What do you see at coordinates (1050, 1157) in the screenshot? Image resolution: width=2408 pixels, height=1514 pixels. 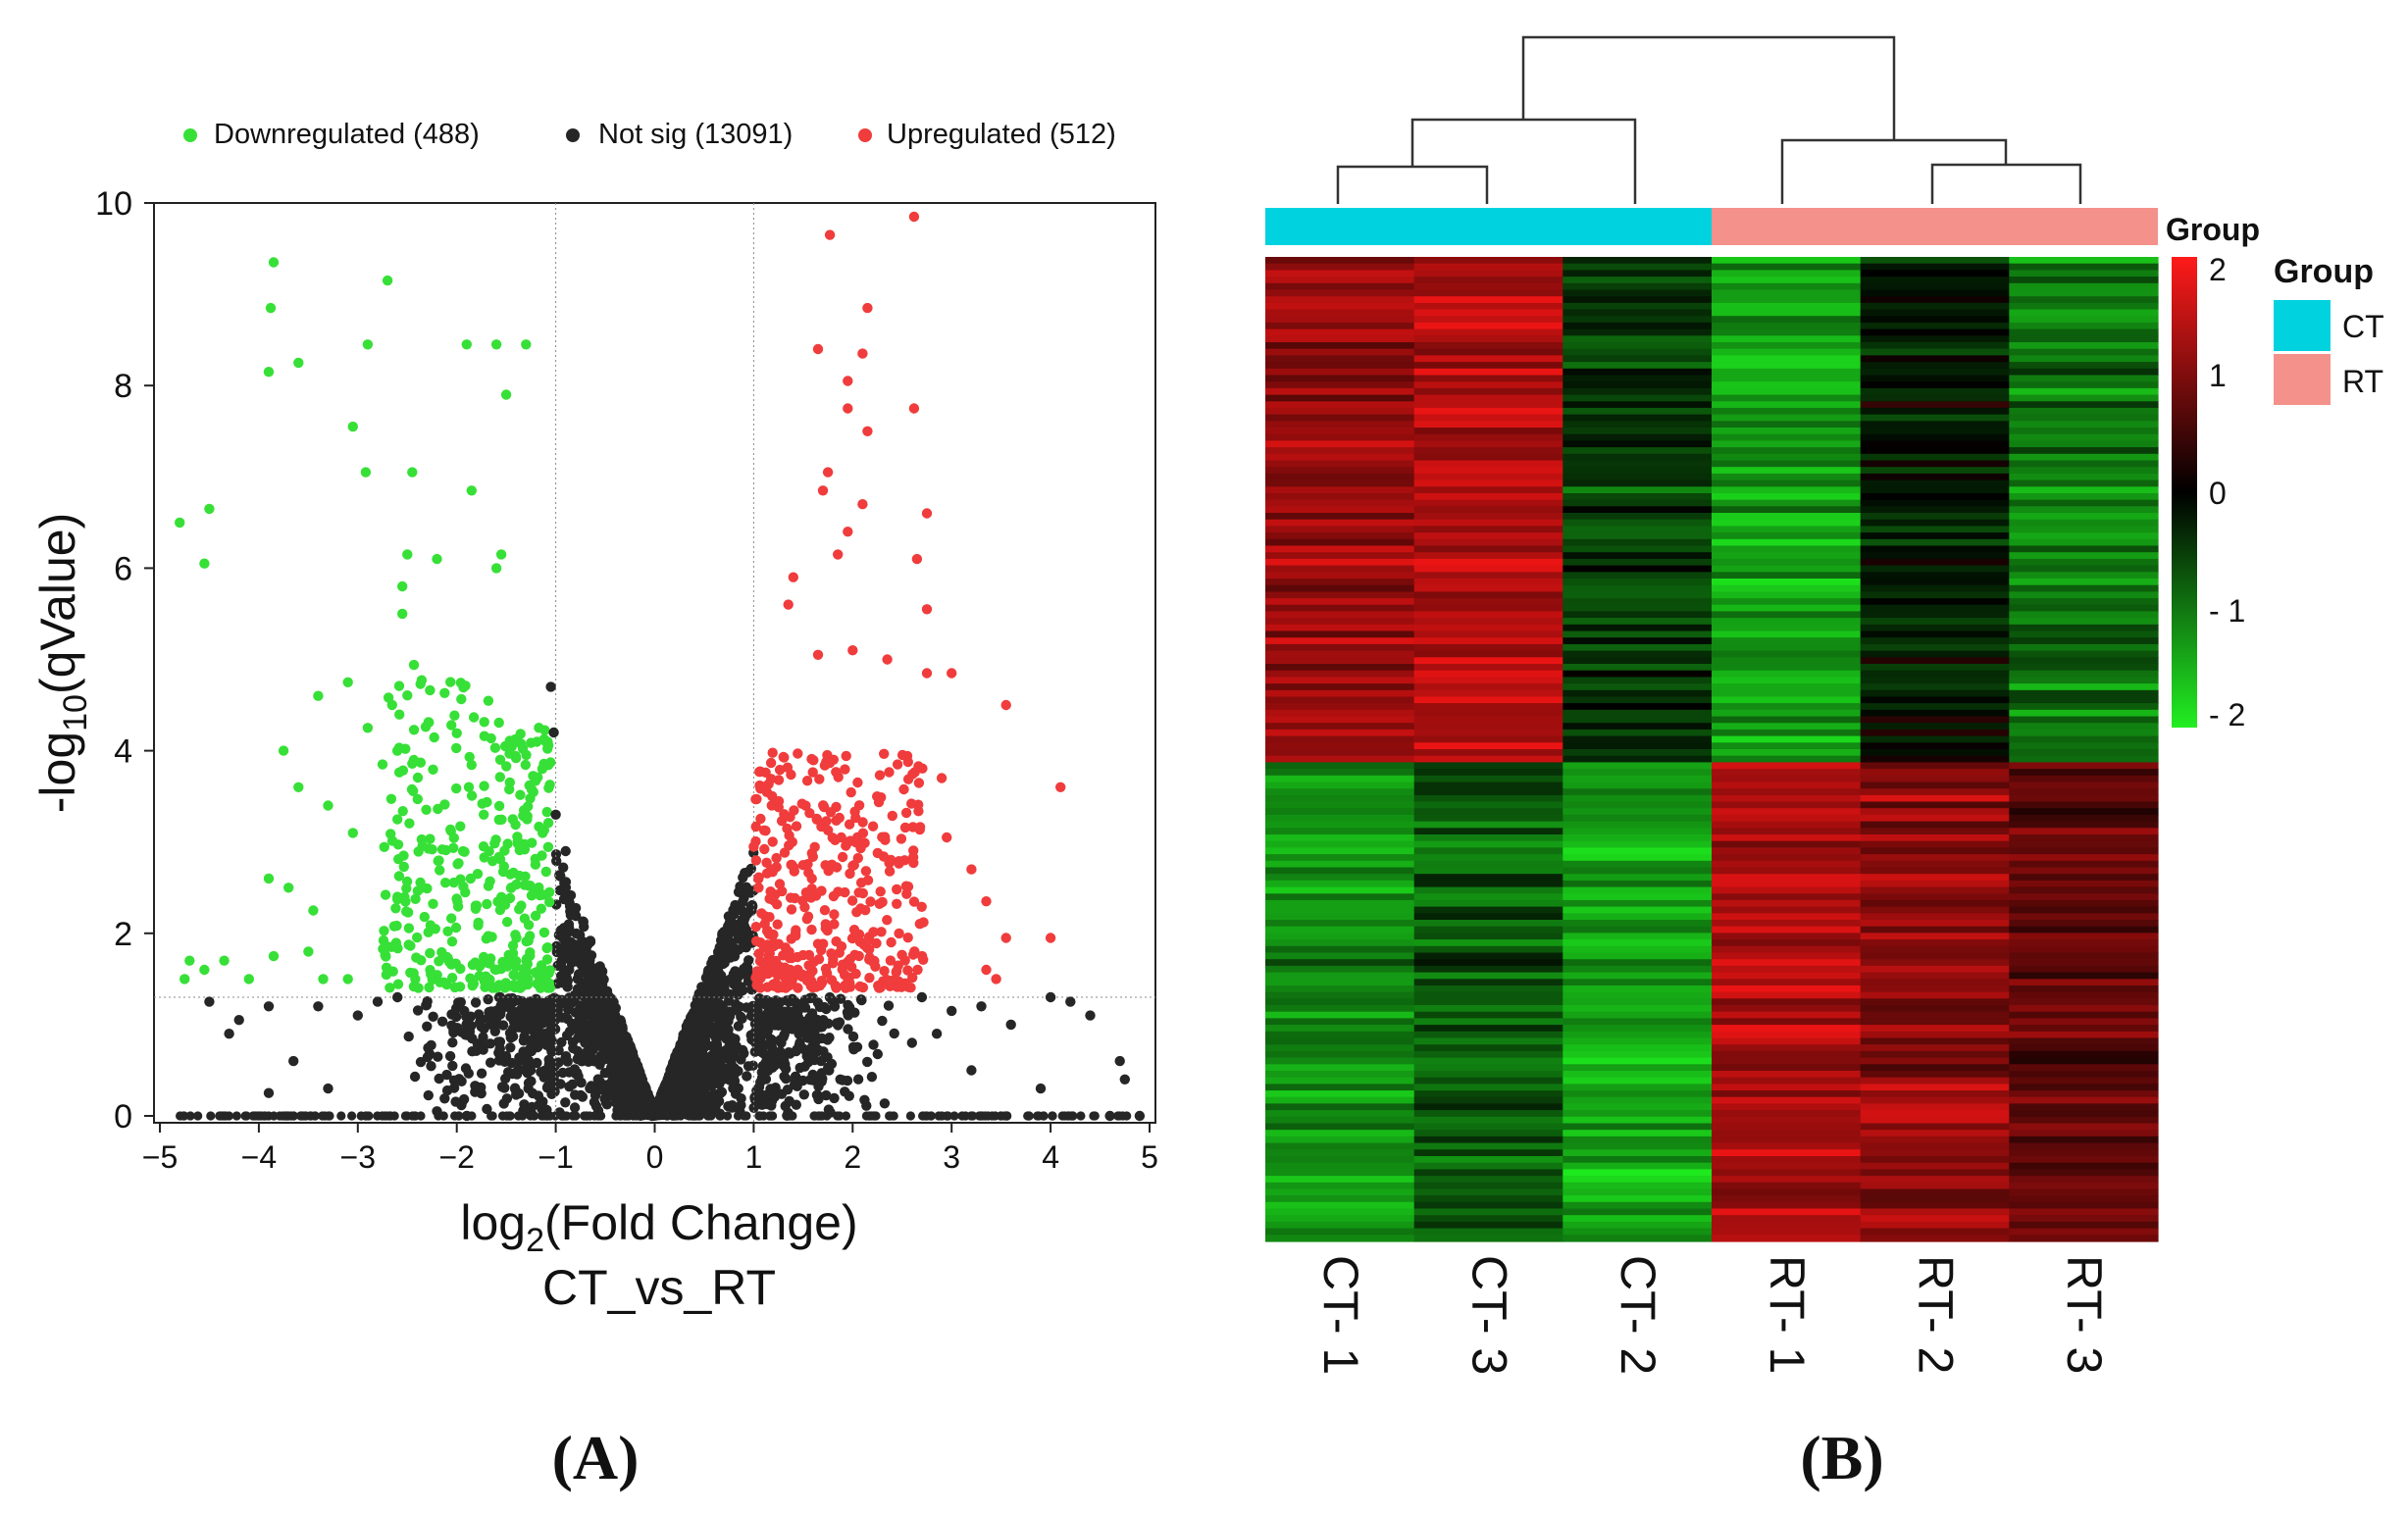 I see `x-tick-label: 4` at bounding box center [1050, 1157].